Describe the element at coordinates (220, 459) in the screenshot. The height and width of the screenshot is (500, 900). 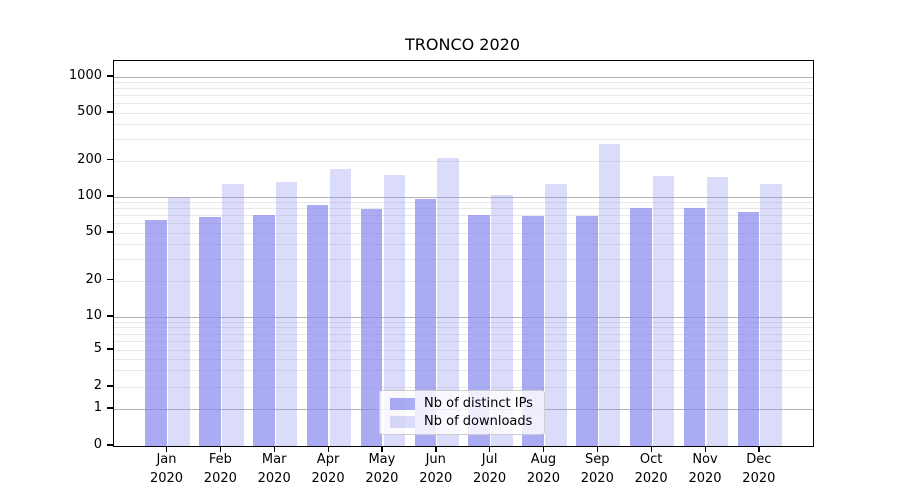
I see `x-tick-month: Feb` at that location.